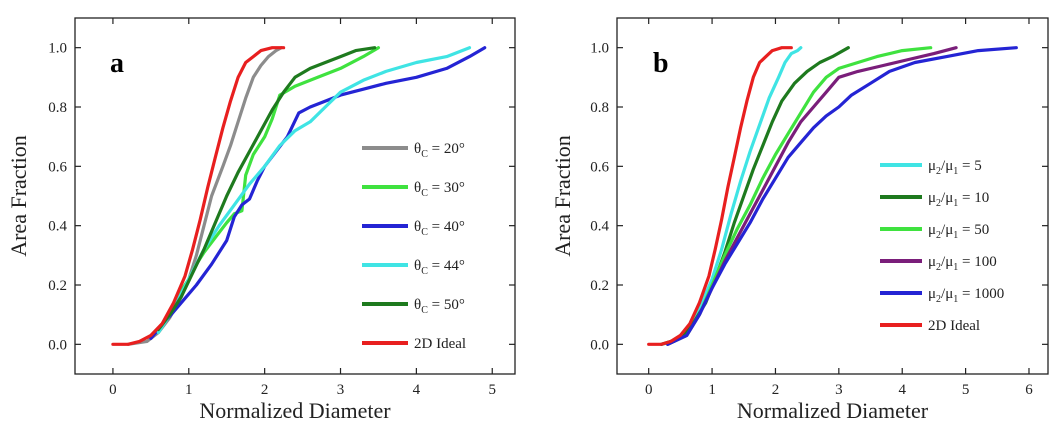 Image resolution: width=1061 pixels, height=431 pixels. What do you see at coordinates (958, 199) in the screenshot?
I see `legend-label: μ2/μ1 = 10` at bounding box center [958, 199].